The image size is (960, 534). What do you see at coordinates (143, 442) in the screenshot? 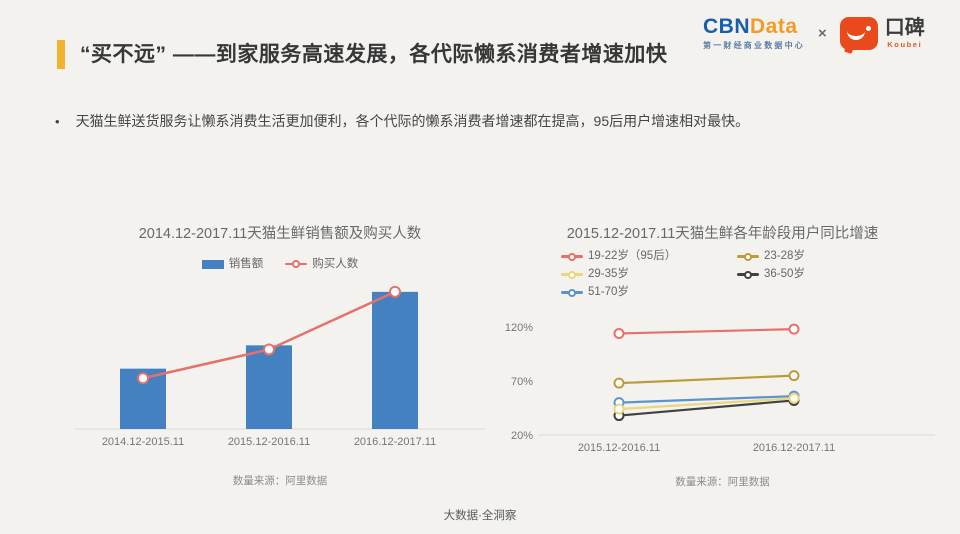
I see `x-tick-label: 2014.12-2015.11` at bounding box center [143, 442].